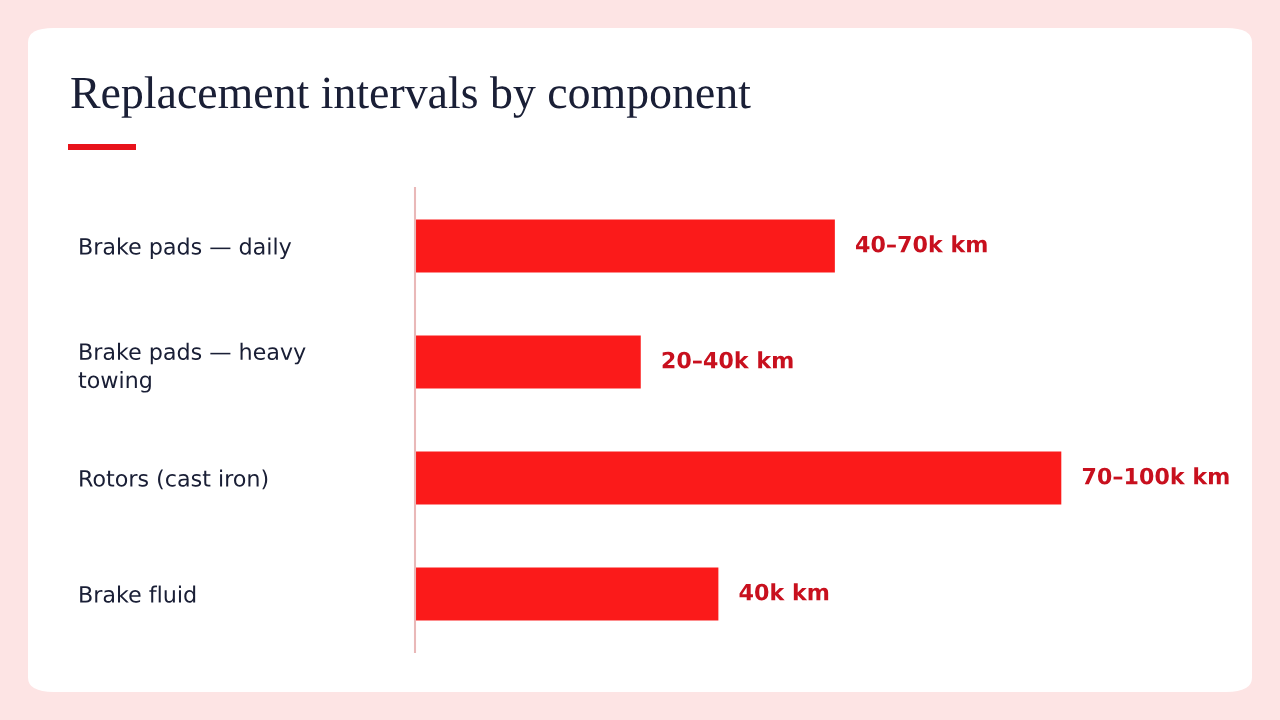  I want to click on y-tick-label: Brake pads — daily, so click(186, 248).